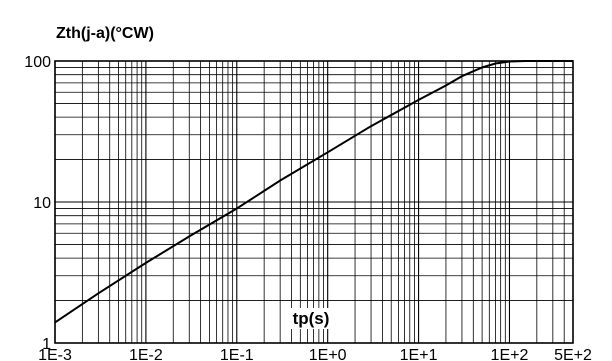 This screenshot has width=612, height=361. Describe the element at coordinates (105, 33) in the screenshot. I see `y-axis-label: Zth(j-a)(°CW)` at that location.